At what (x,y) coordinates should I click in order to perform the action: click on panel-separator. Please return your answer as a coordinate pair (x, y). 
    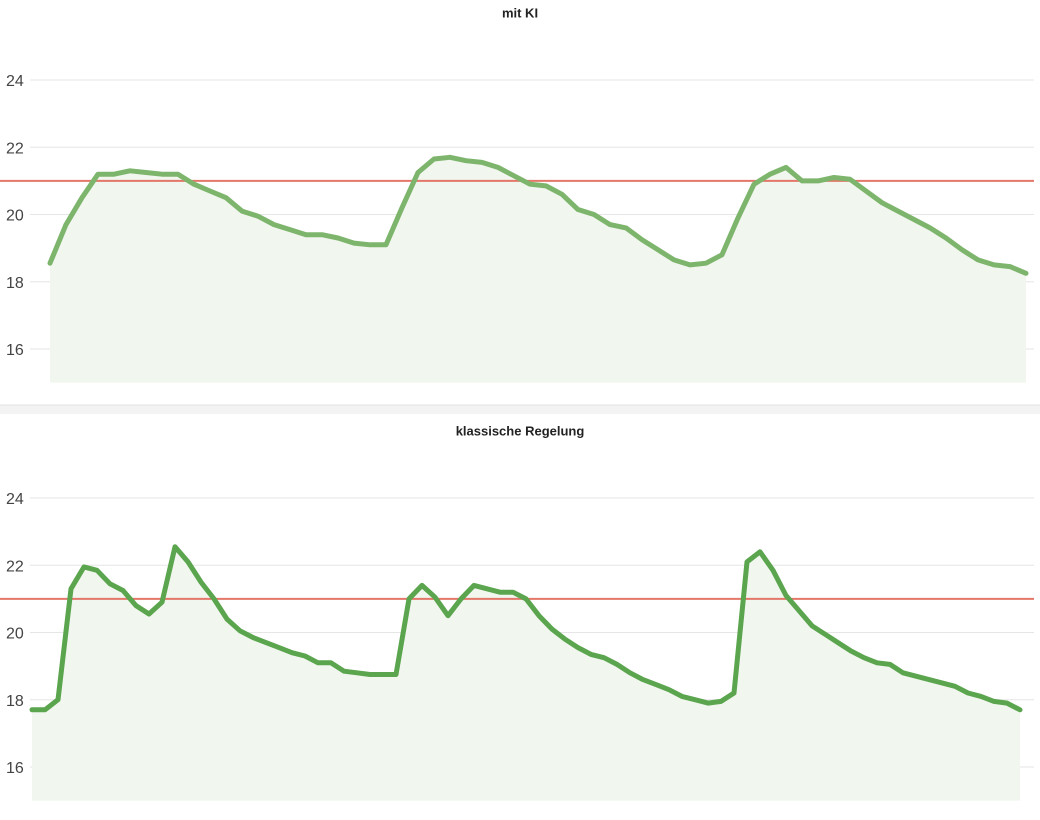
    Looking at the image, I should click on (520, 409).